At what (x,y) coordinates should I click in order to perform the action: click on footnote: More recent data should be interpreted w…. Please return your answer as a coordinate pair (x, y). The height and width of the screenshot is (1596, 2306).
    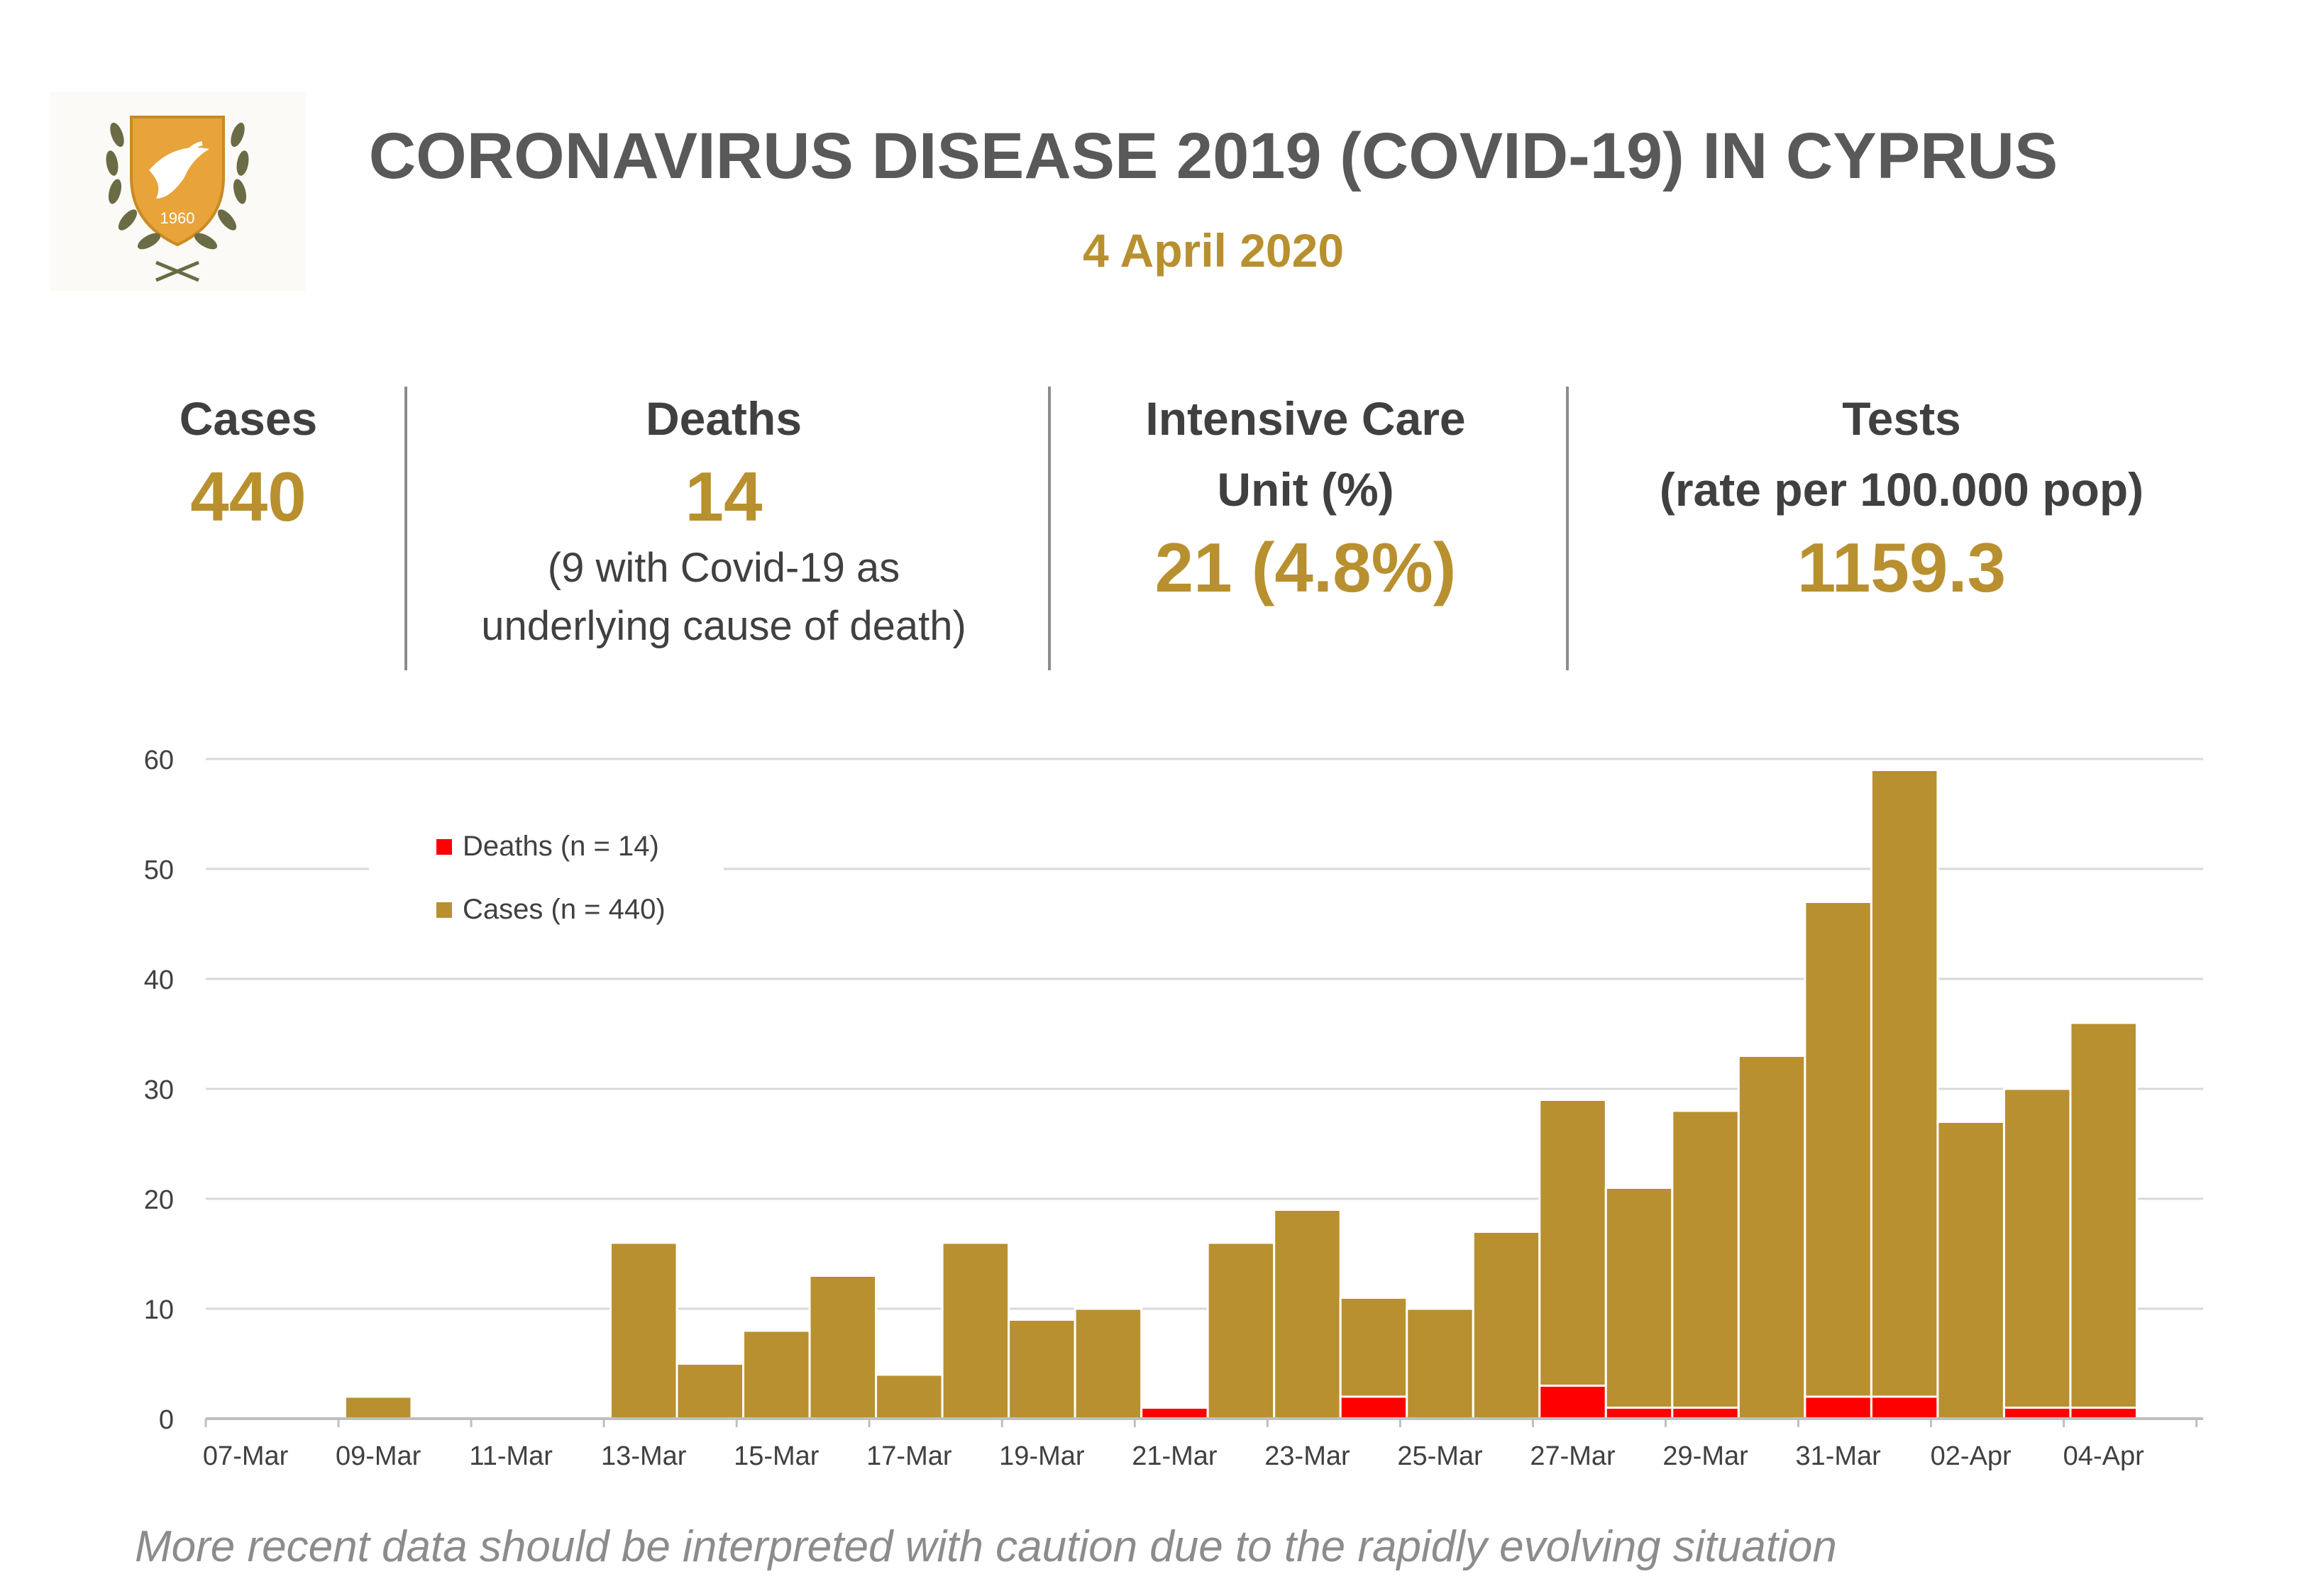
    Looking at the image, I should click on (986, 1546).